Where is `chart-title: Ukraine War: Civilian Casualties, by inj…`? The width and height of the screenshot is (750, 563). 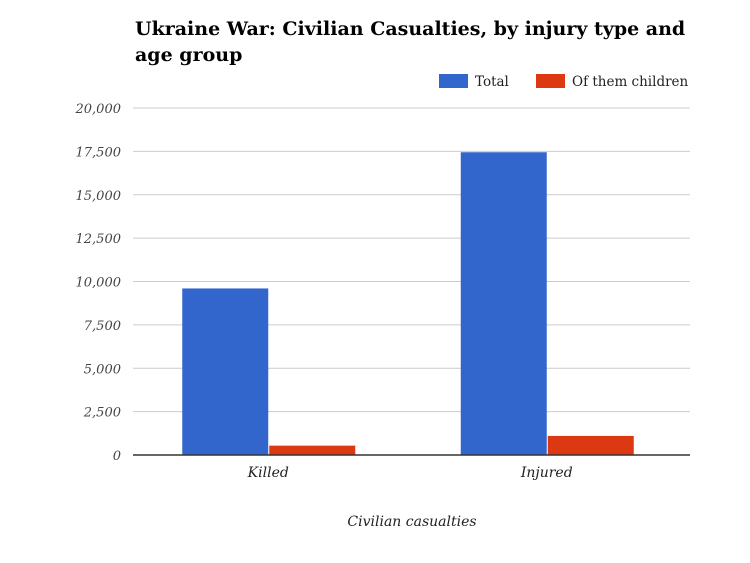 chart-title: Ukraine War: Civilian Casualties, by inj… is located at coordinates (410, 42).